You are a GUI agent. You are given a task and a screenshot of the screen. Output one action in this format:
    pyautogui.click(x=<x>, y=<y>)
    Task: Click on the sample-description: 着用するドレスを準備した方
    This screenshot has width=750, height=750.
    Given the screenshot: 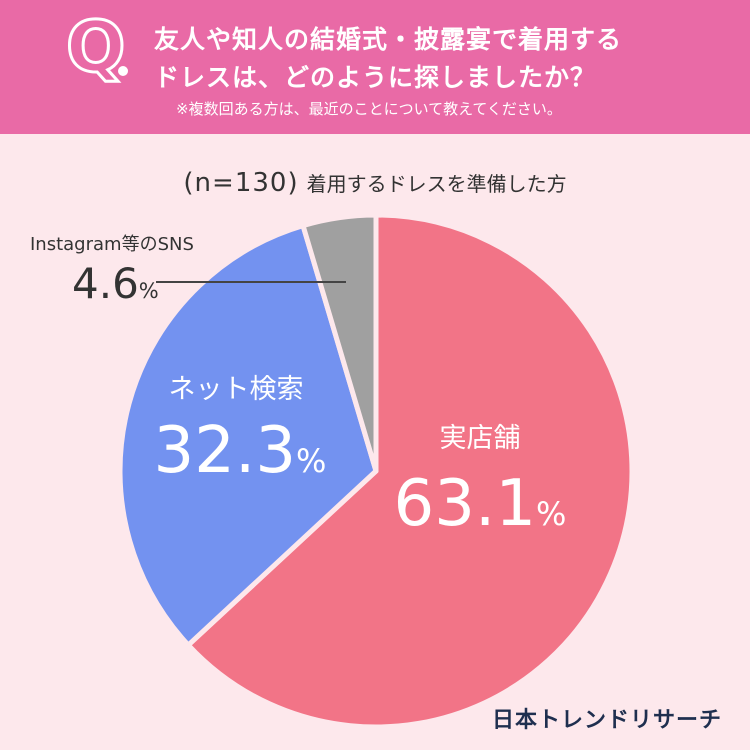 What is the action you would take?
    pyautogui.click(x=436, y=184)
    